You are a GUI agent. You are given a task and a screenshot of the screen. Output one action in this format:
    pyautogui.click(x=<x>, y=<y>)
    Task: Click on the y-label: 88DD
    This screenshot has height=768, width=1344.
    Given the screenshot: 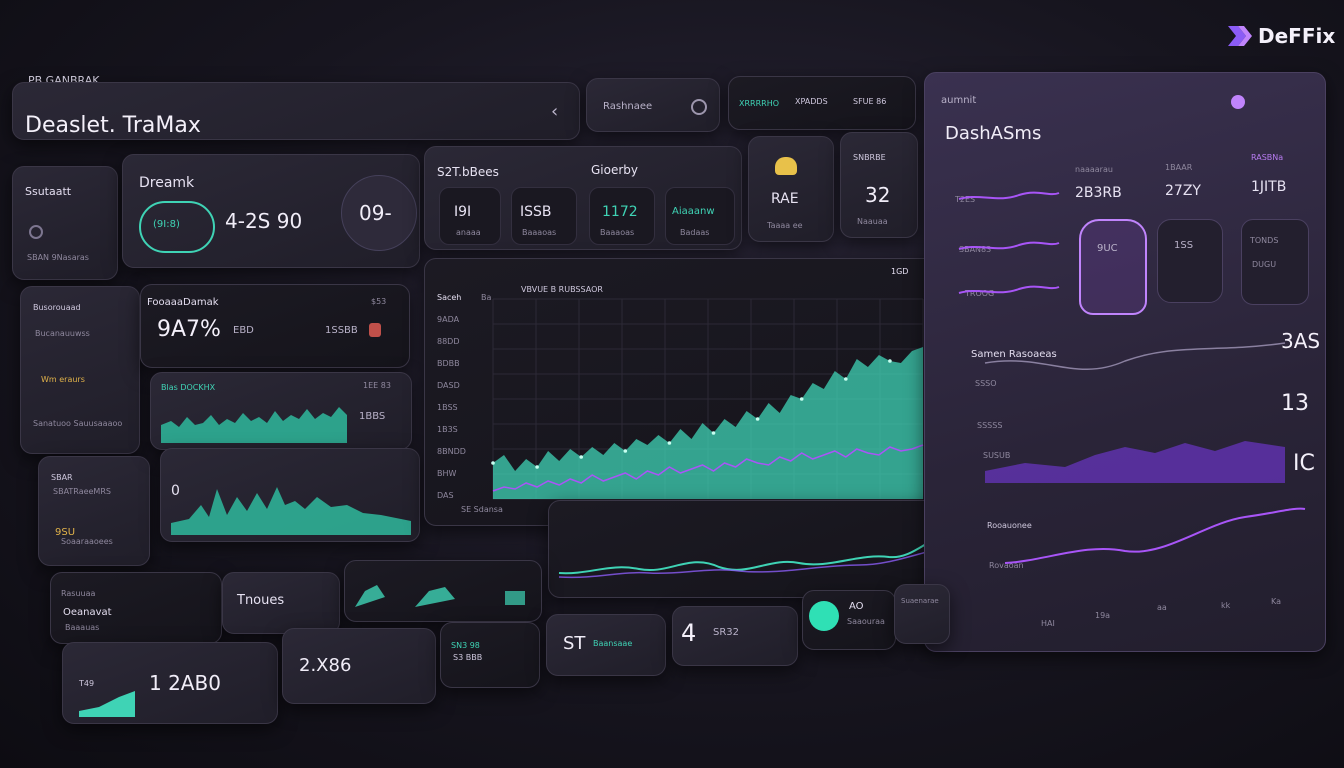 What is the action you would take?
    pyautogui.click(x=448, y=341)
    